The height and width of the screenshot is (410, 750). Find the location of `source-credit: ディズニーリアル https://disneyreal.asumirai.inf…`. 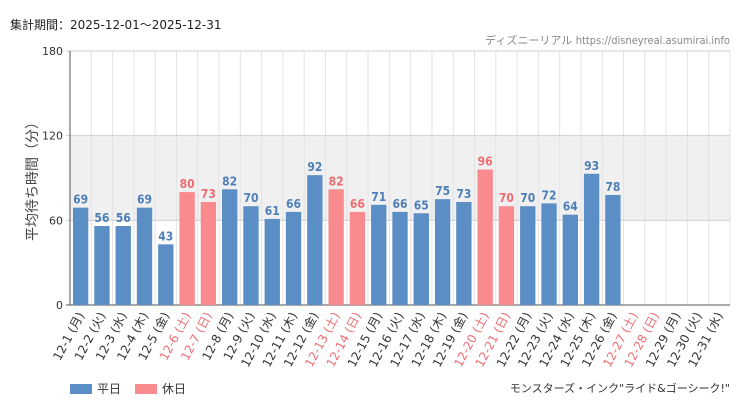

source-credit: ディズニーリアル https://disneyreal.asumirai.inf… is located at coordinates (607, 40).